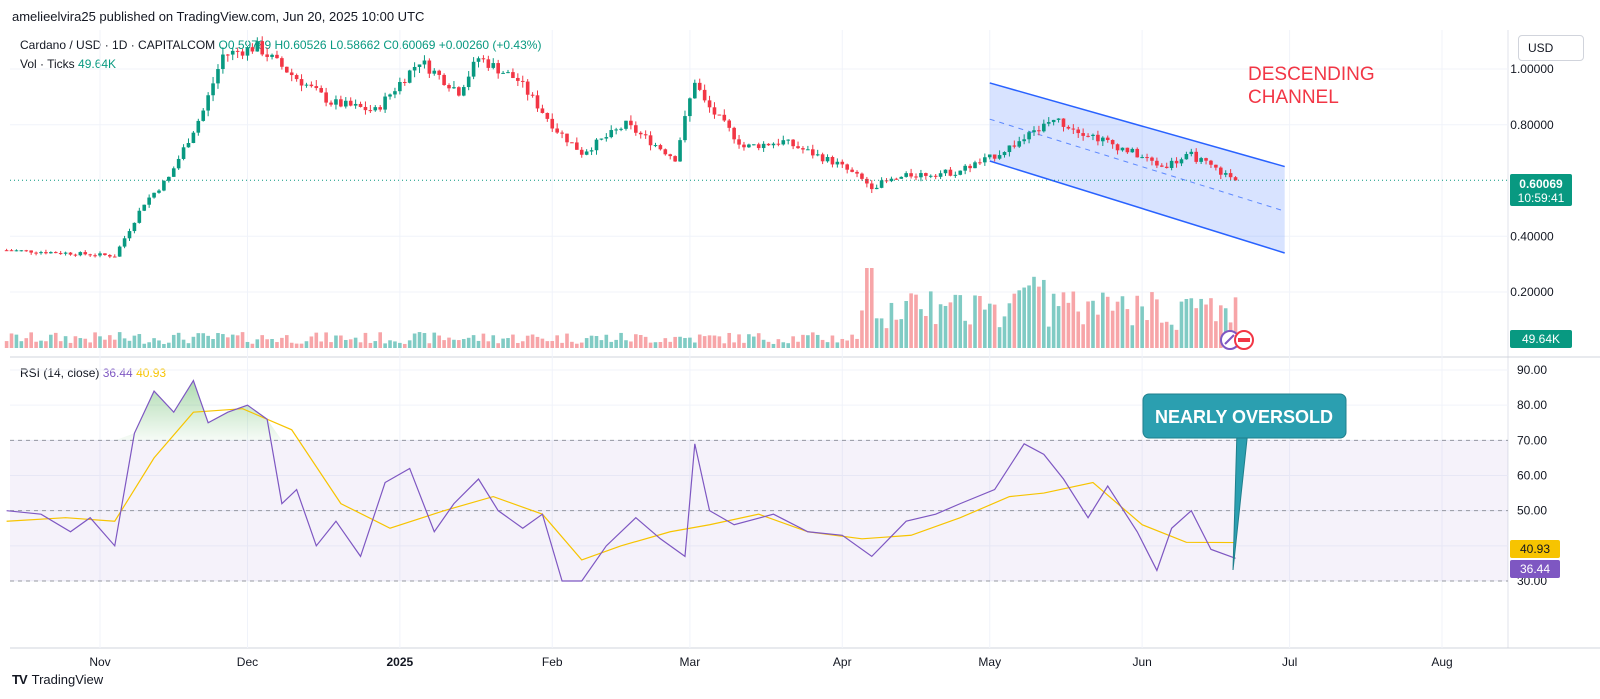  Describe the element at coordinates (552, 662) in the screenshot. I see `time-tick-label-3: Feb` at that location.